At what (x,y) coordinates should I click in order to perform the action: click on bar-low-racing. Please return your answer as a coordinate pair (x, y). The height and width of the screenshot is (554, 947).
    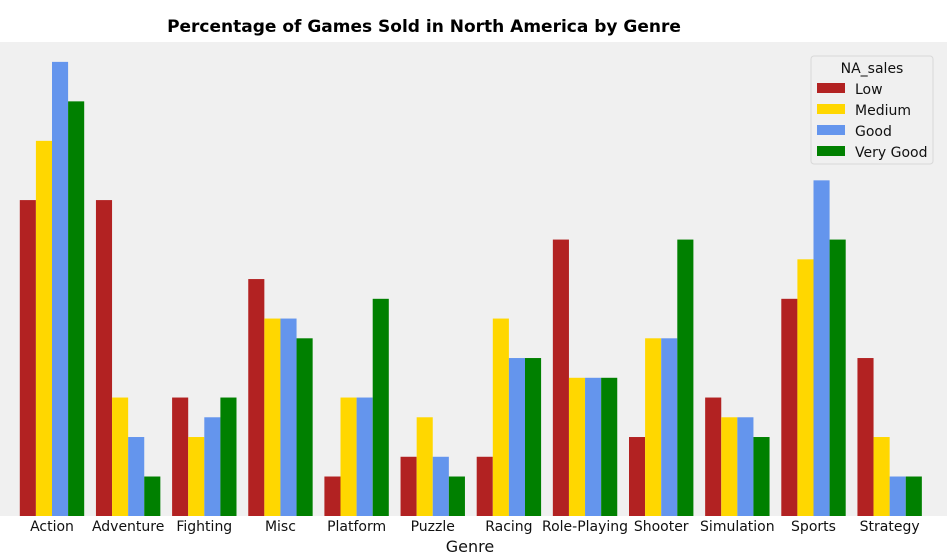
    Looking at the image, I should click on (484, 486).